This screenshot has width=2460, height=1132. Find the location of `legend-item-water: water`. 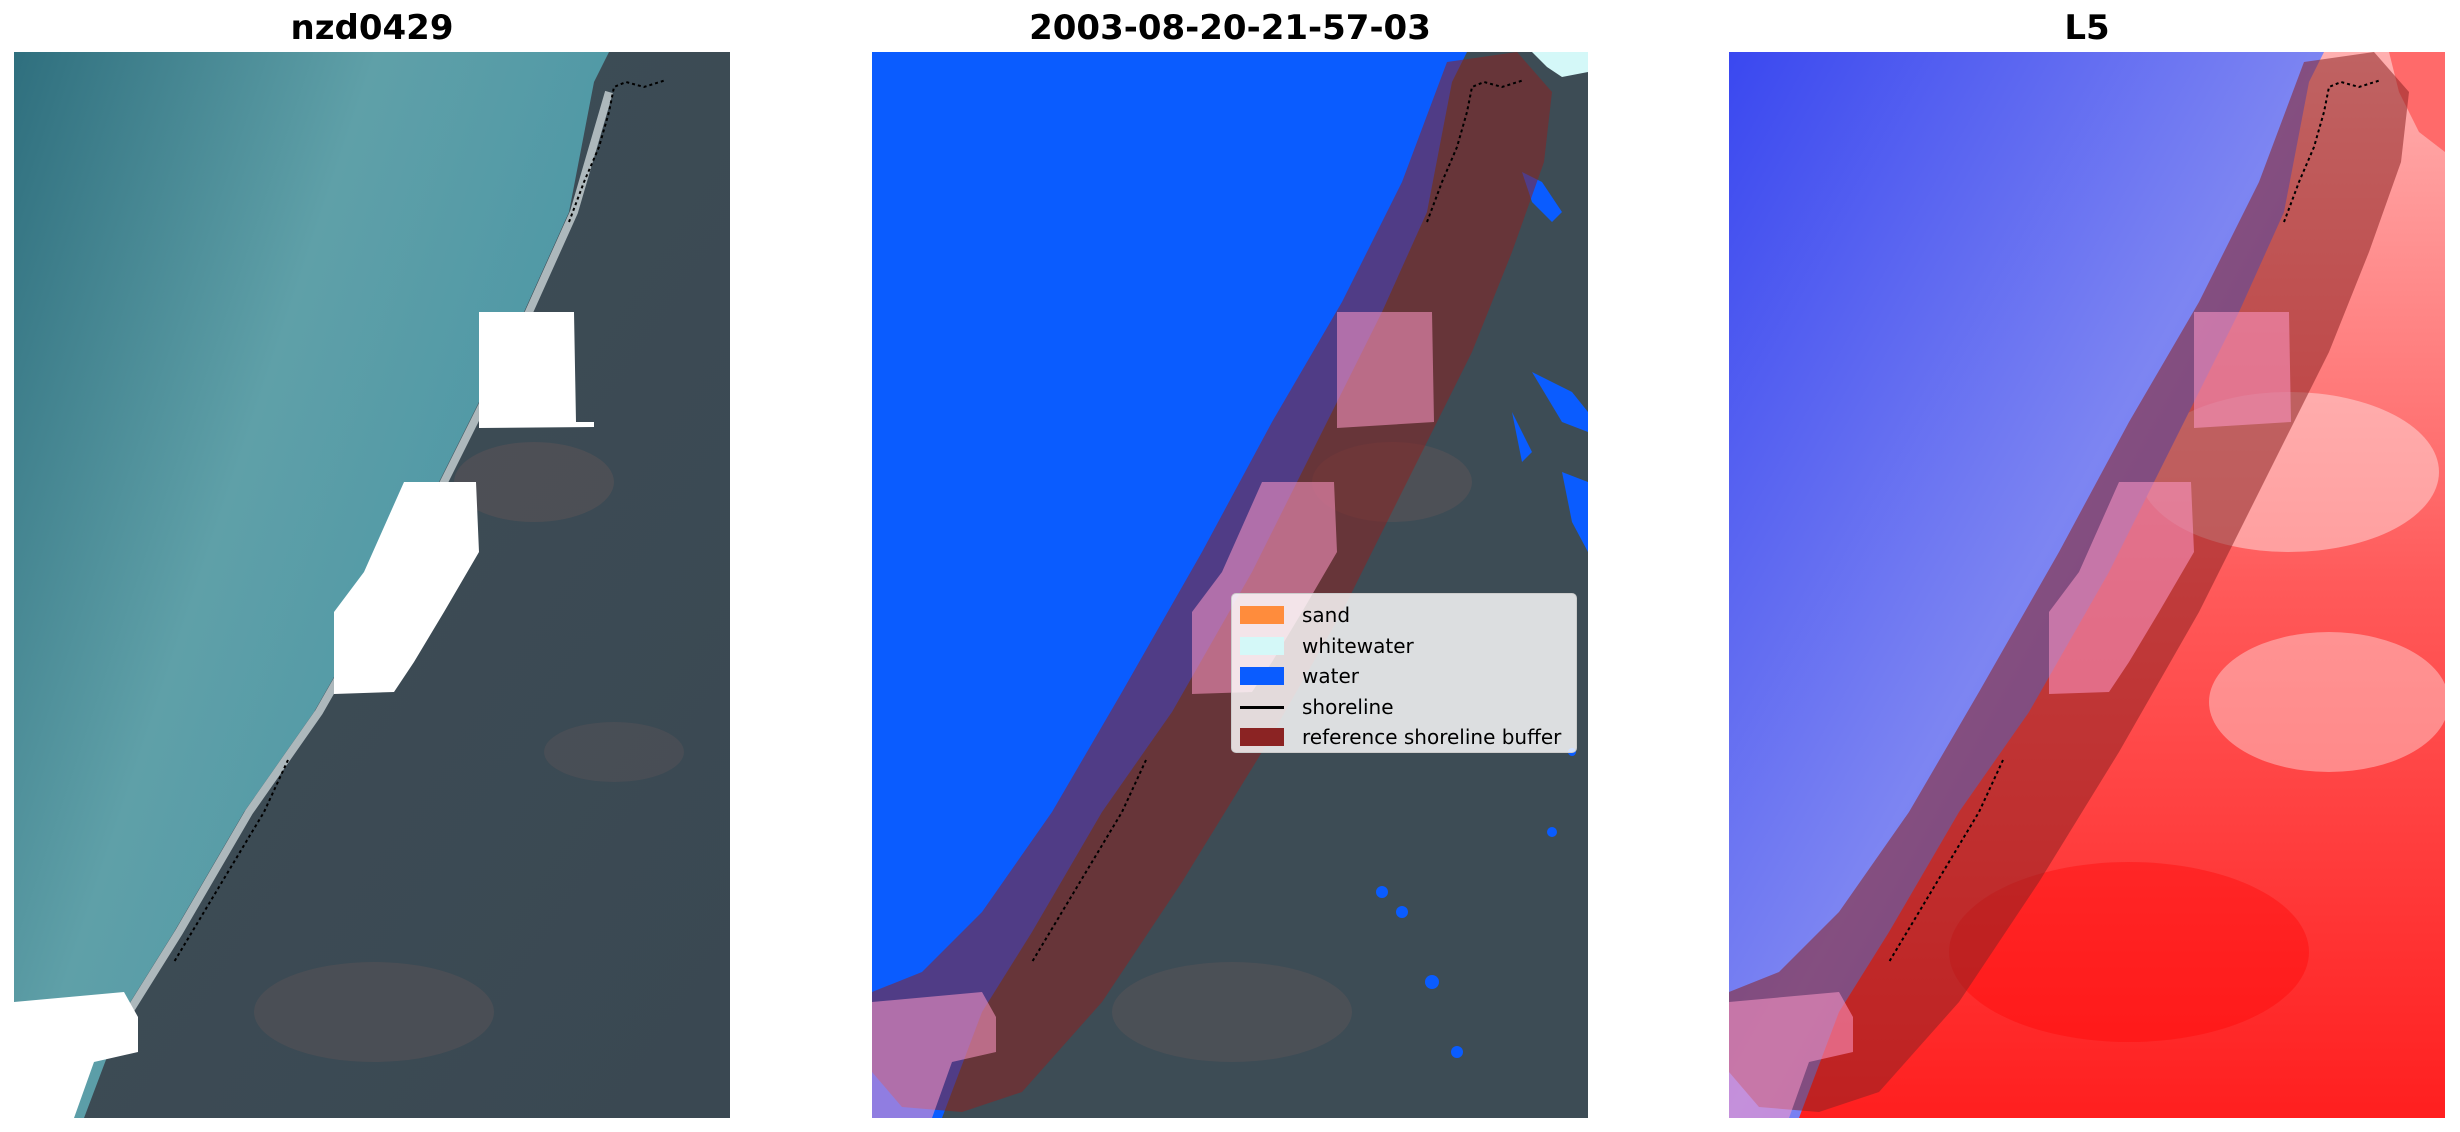

legend-item-water: water is located at coordinates (1404, 676).